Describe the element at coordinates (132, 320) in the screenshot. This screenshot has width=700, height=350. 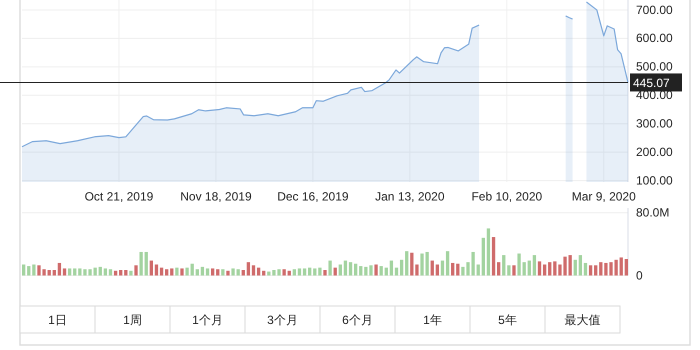
I see `text: 1周` at that location.